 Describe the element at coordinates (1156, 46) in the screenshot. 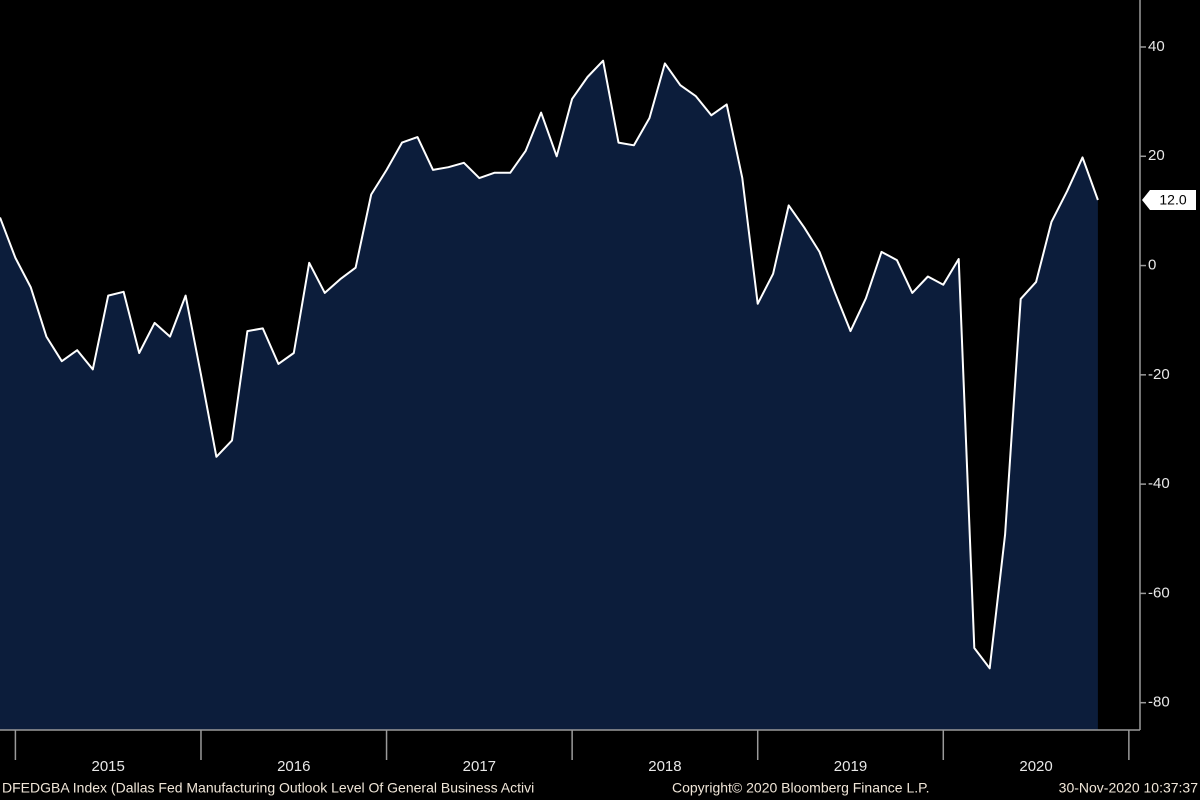

I see `y-tick-label: 40` at that location.